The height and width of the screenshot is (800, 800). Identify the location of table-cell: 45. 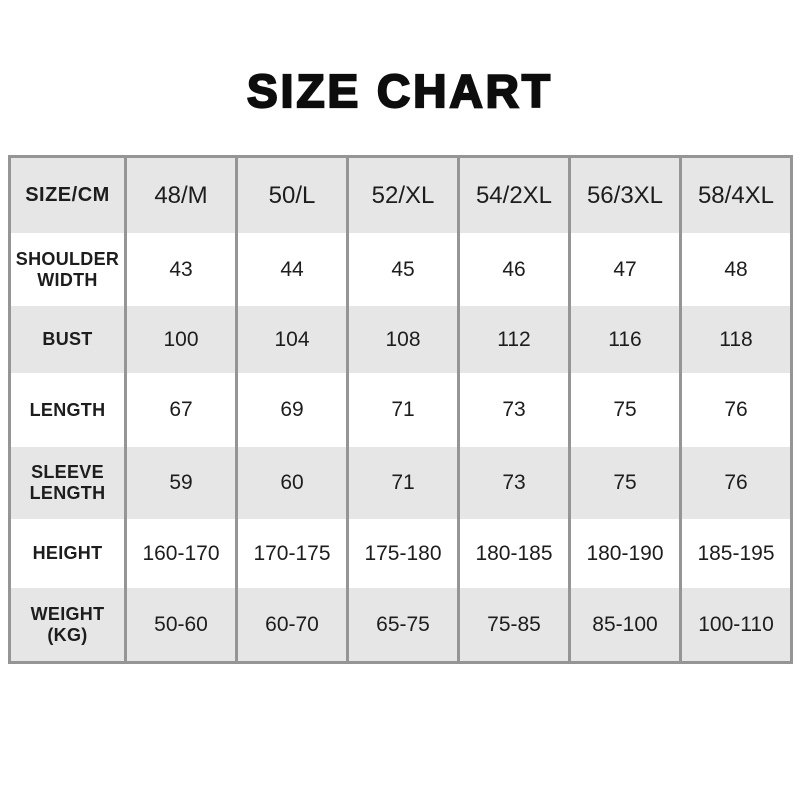
(401, 269).